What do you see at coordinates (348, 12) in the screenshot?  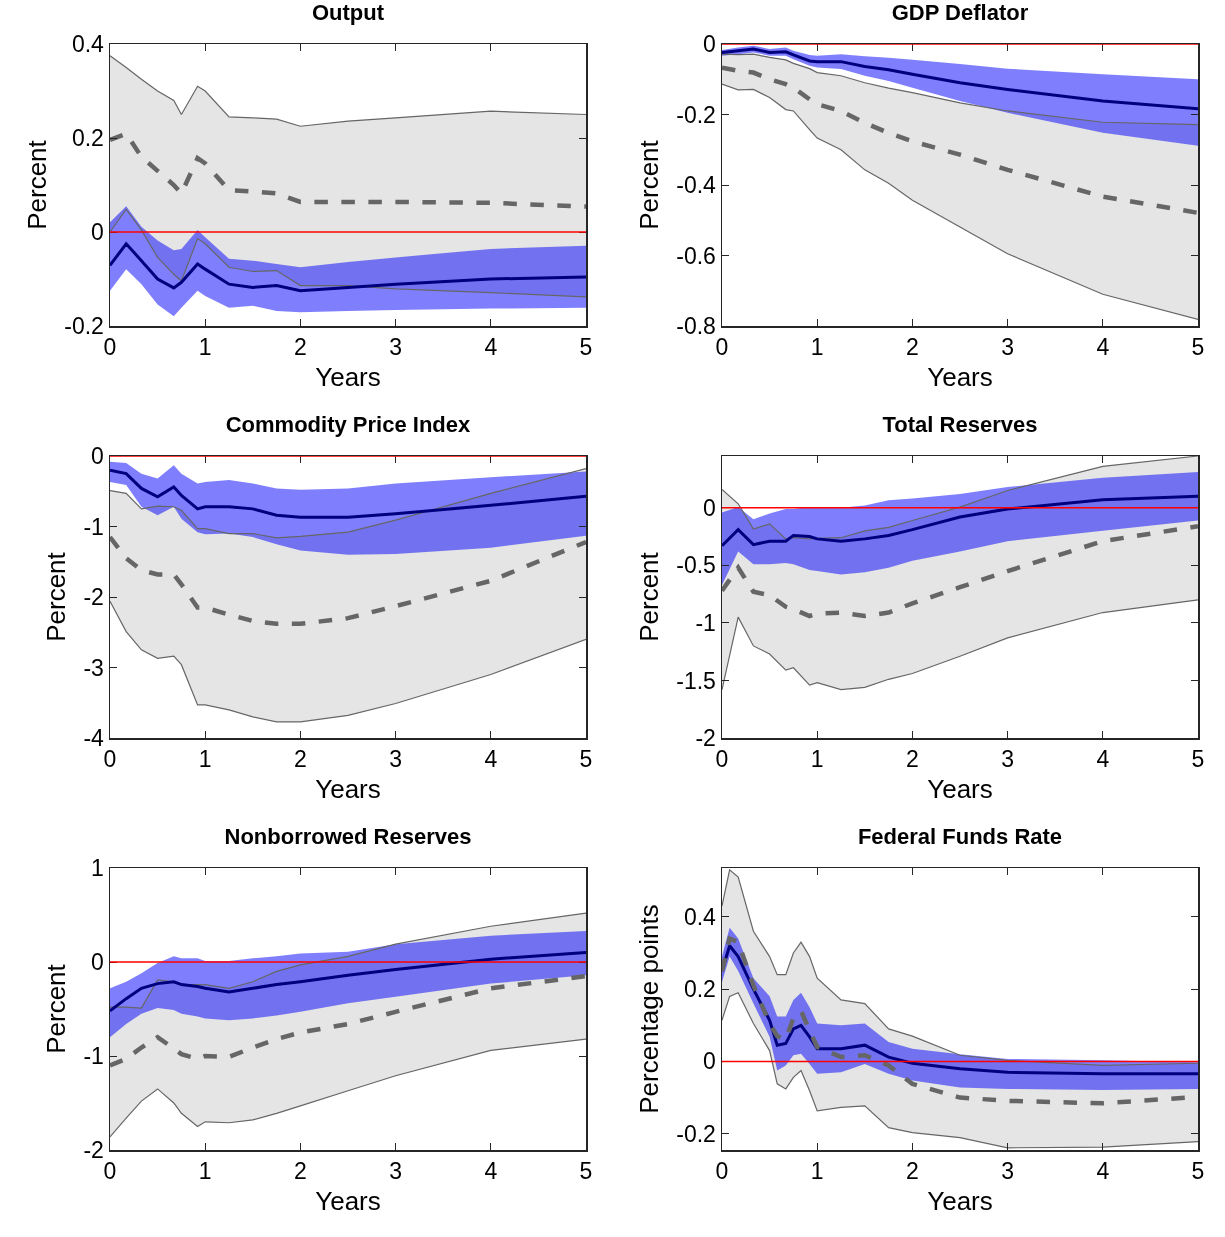 I see `chart-title: Output` at bounding box center [348, 12].